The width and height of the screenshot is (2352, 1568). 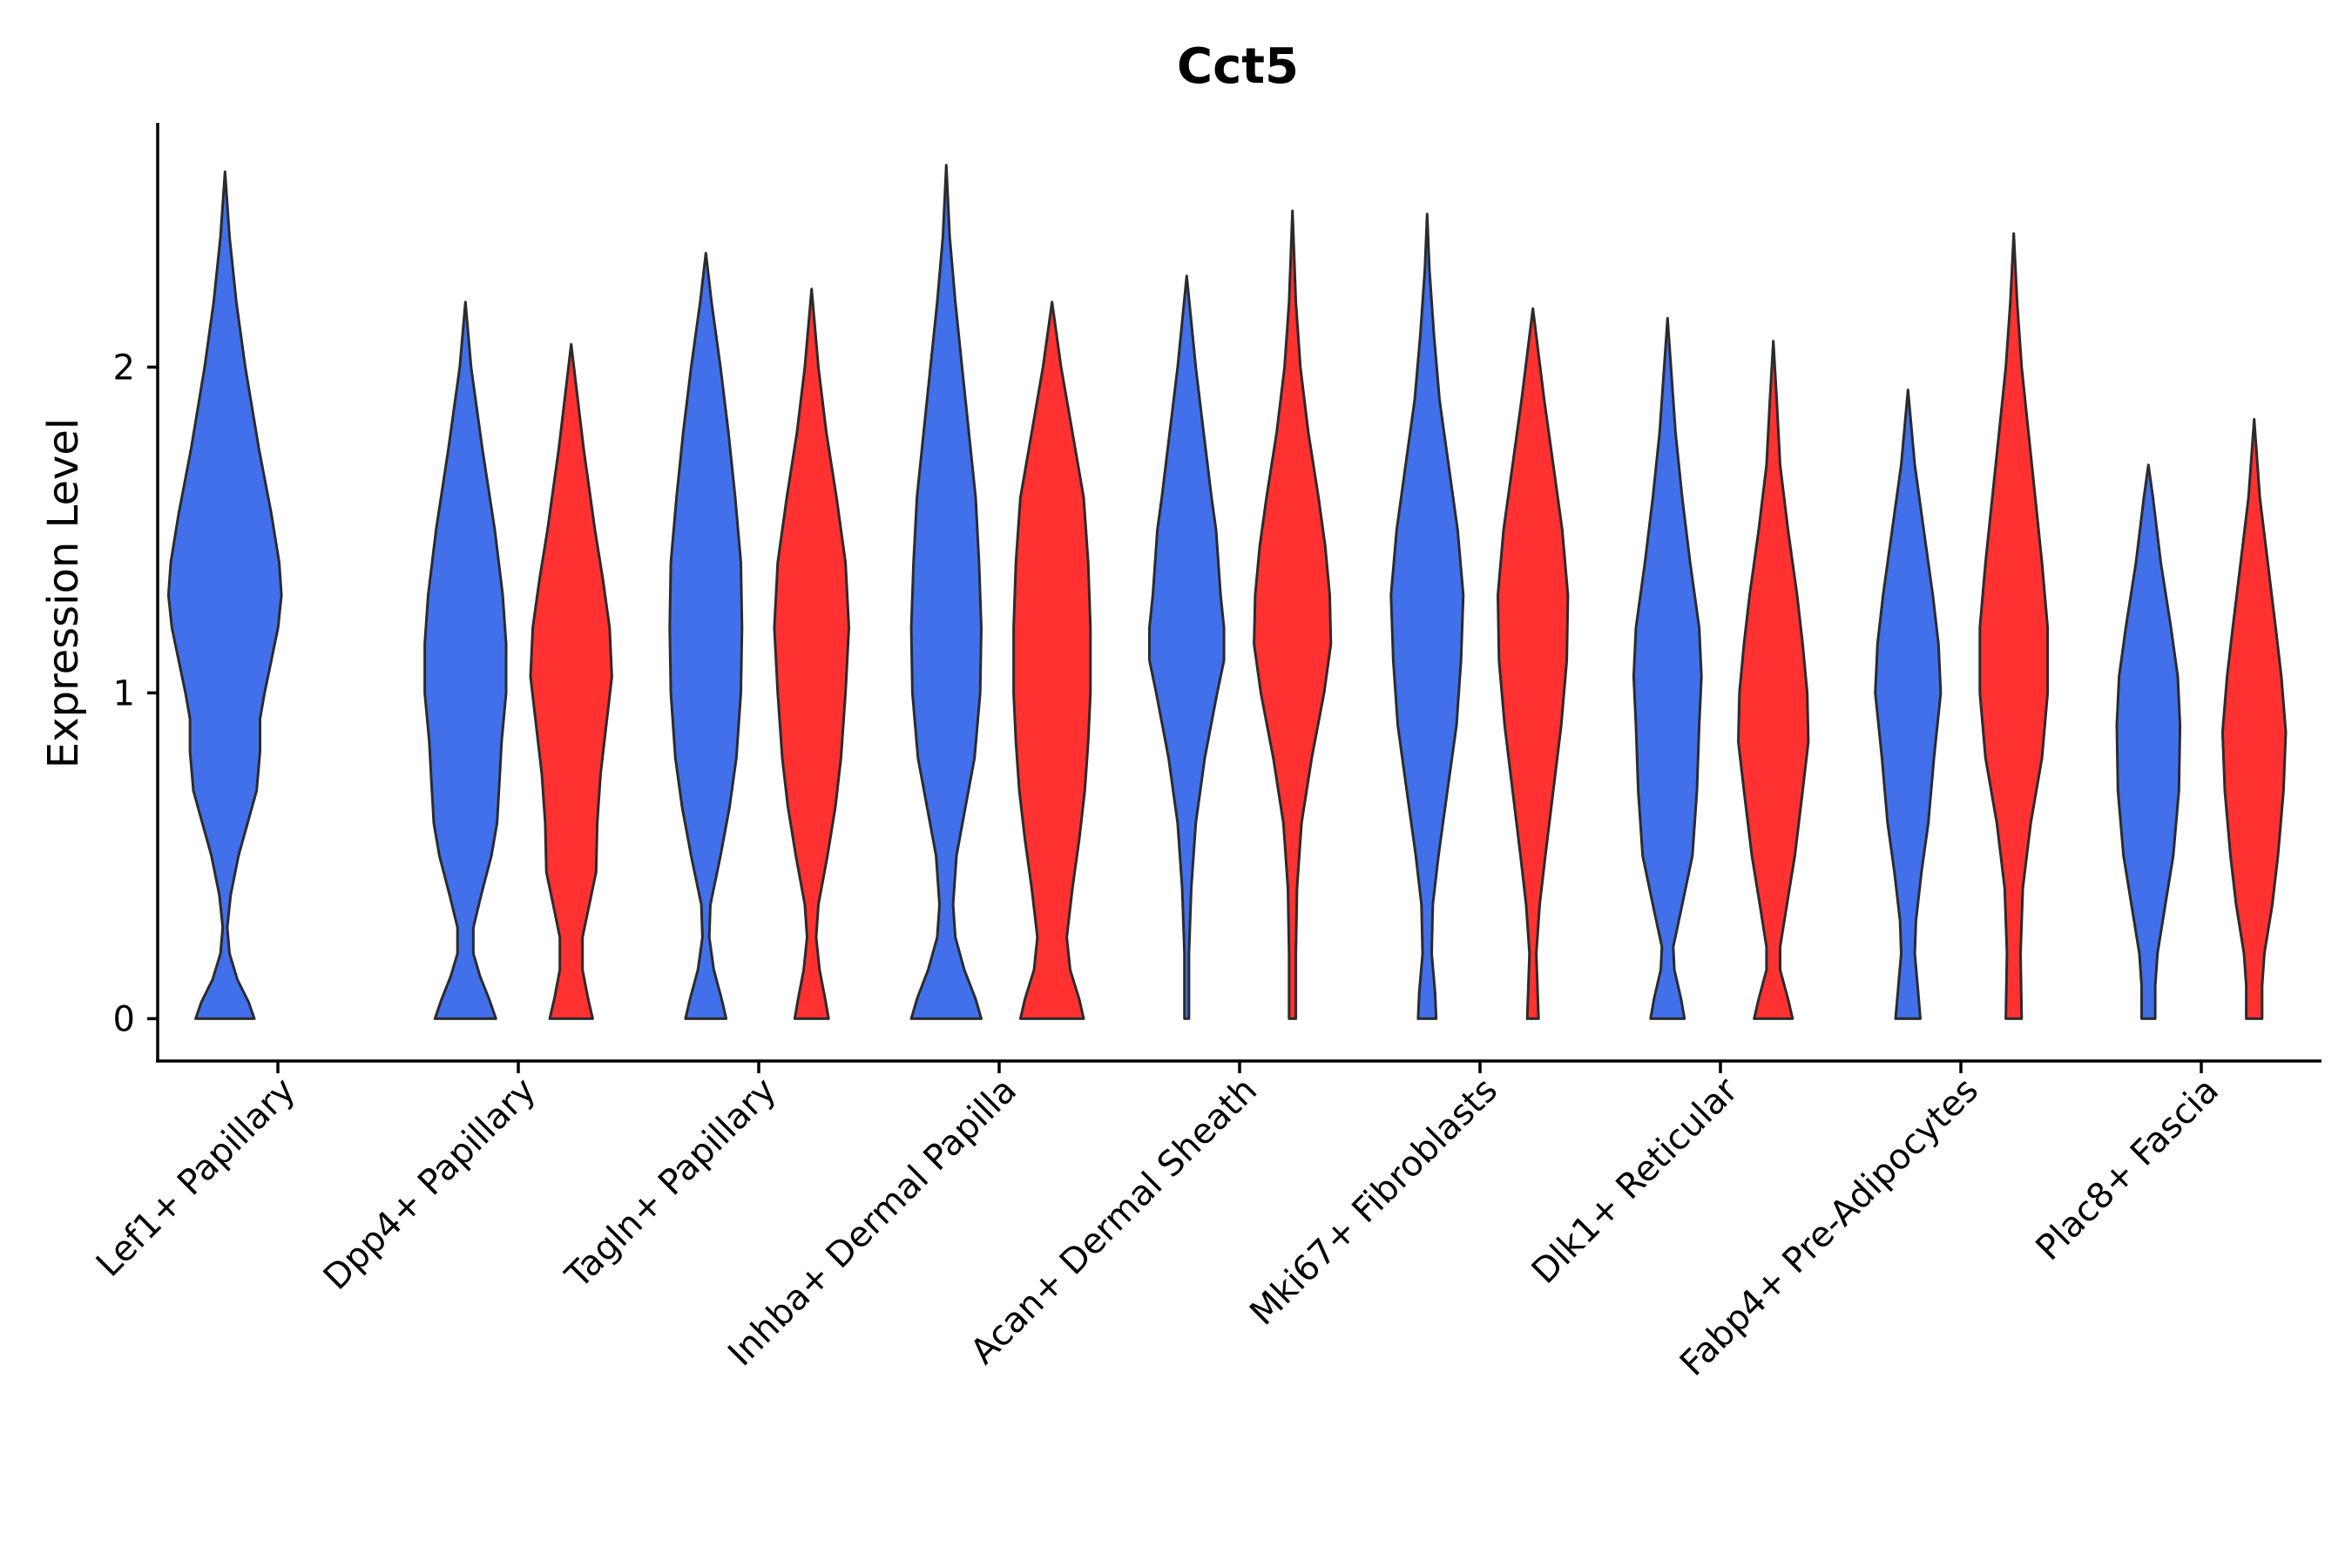 What do you see at coordinates (2128, 1170) in the screenshot?
I see `x-tick-label-plac8-fascia: Plac8+ Fascia` at bounding box center [2128, 1170].